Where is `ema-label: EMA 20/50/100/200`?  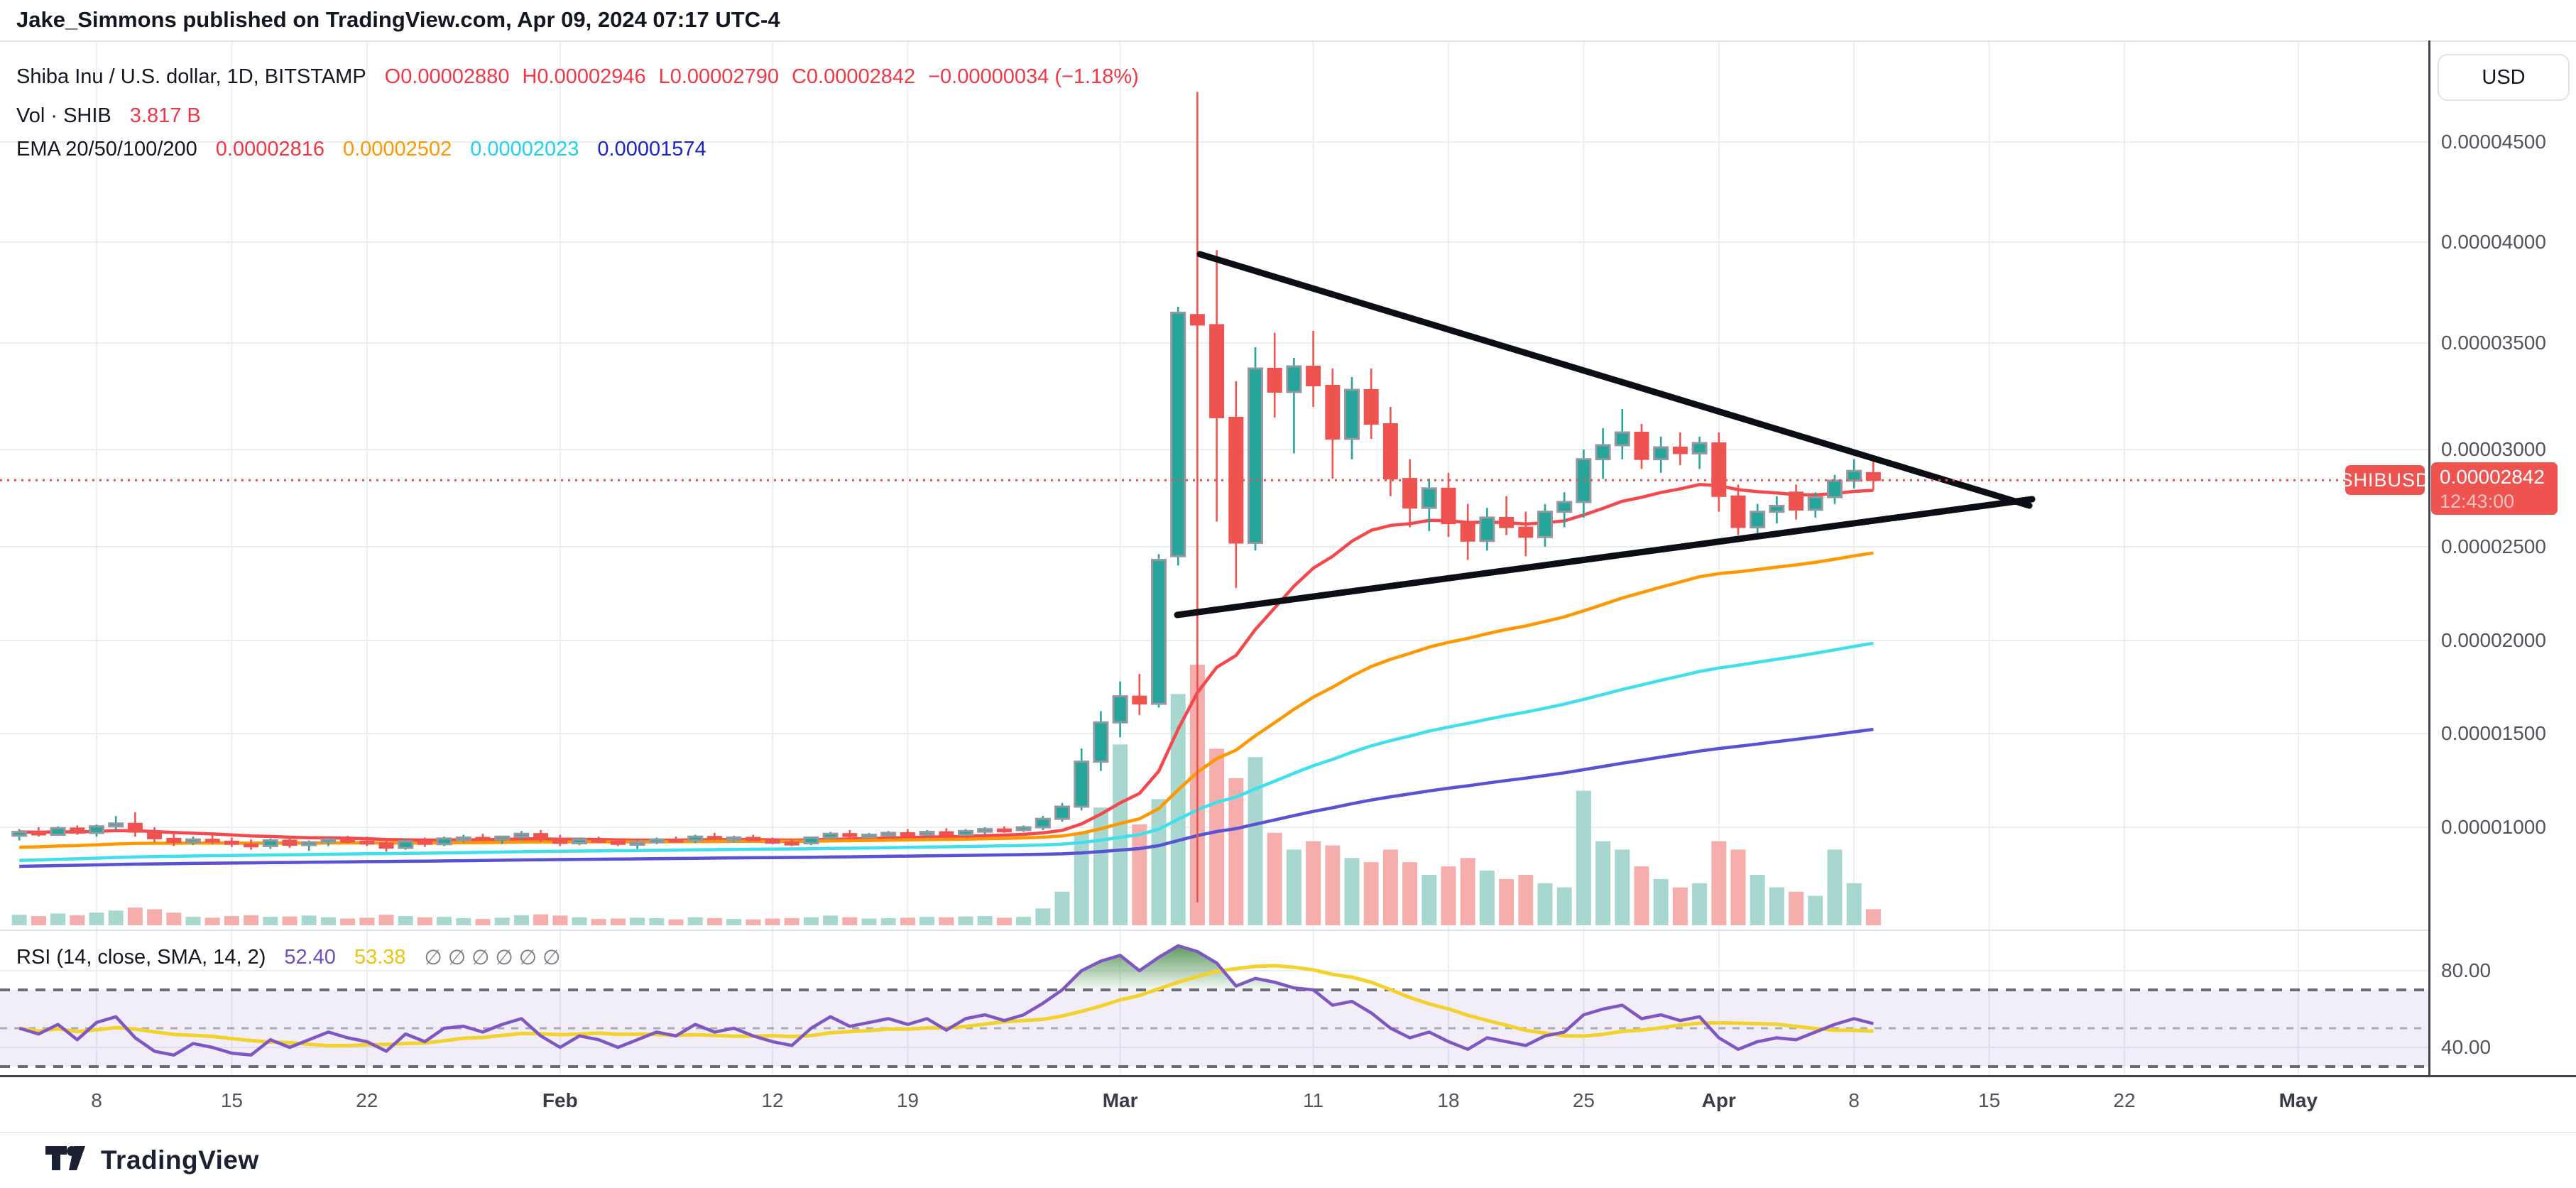
ema-label: EMA 20/50/100/200 is located at coordinates (106, 149).